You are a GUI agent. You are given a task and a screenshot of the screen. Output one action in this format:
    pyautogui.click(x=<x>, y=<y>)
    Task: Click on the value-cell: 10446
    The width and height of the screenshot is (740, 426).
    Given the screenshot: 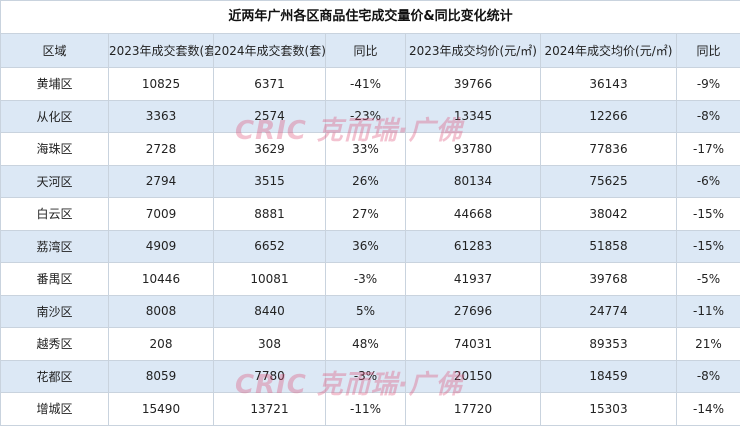 What is the action you would take?
    pyautogui.click(x=161, y=279)
    